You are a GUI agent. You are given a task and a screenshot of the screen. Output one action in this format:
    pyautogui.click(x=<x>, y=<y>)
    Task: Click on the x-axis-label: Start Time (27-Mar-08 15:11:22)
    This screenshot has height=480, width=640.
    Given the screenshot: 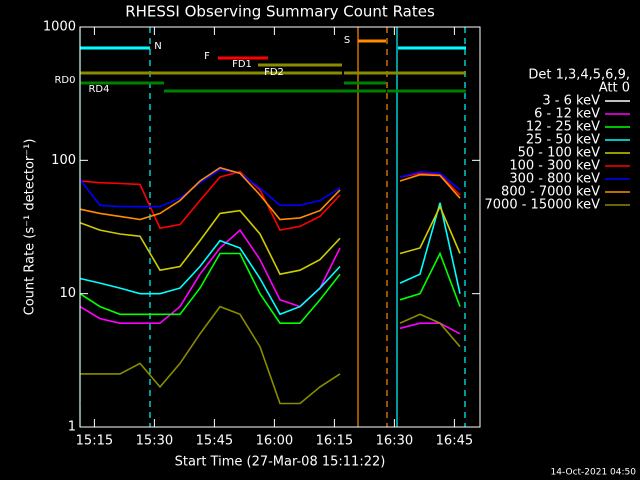 What is the action you would take?
    pyautogui.click(x=280, y=462)
    